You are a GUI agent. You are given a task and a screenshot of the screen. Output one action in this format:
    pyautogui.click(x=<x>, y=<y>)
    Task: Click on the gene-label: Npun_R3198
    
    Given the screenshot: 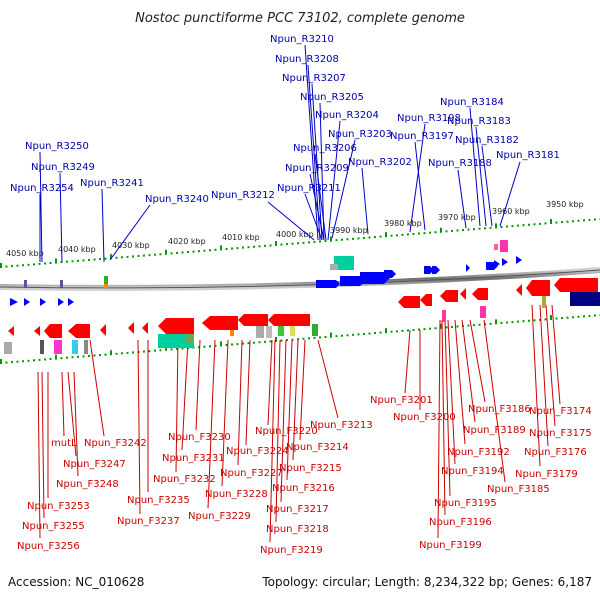 What is the action you would take?
    pyautogui.click(x=429, y=118)
    